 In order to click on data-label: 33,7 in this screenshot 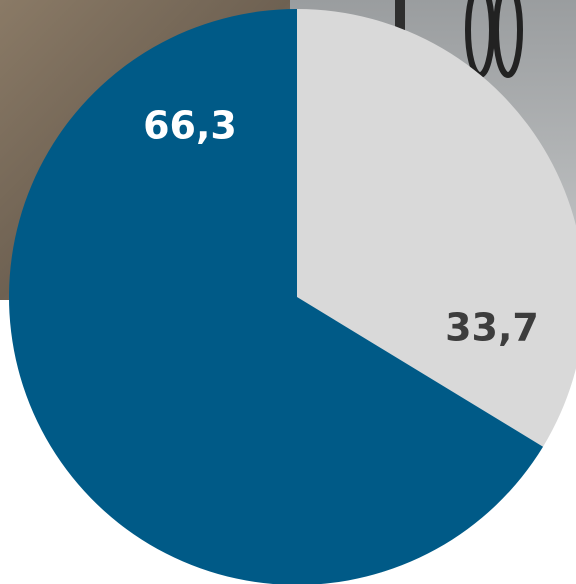, I will do `click(492, 328)`.